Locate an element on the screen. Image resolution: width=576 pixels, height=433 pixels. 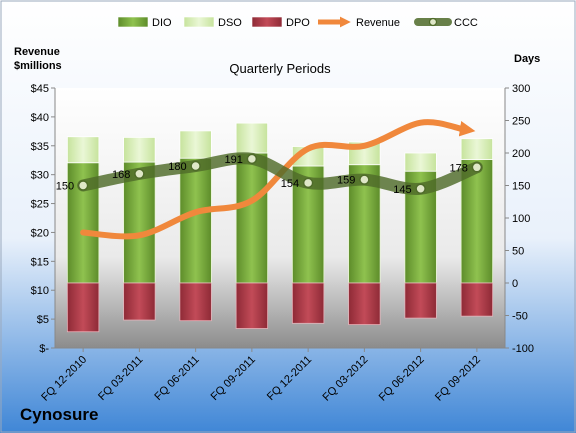
legend-label-dpo: DPO is located at coordinates (298, 23).